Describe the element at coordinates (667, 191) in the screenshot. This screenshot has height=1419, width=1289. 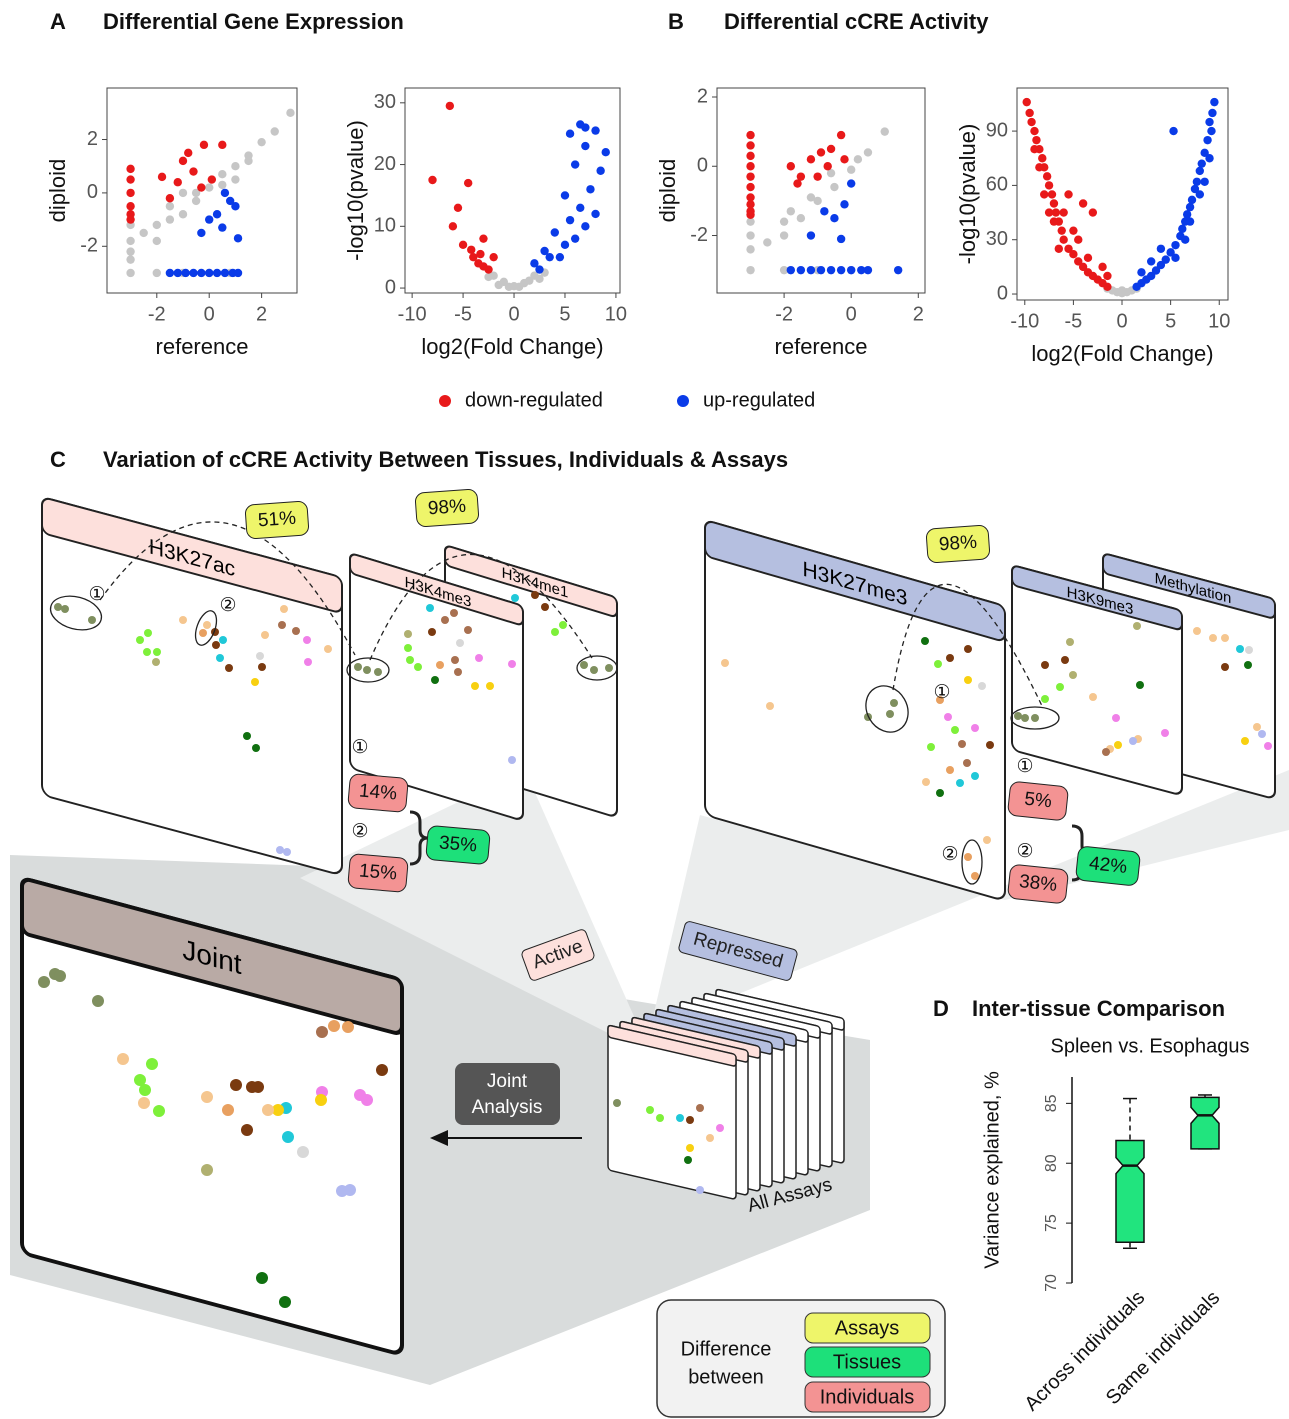
I see `y-axis-label: diploid` at that location.